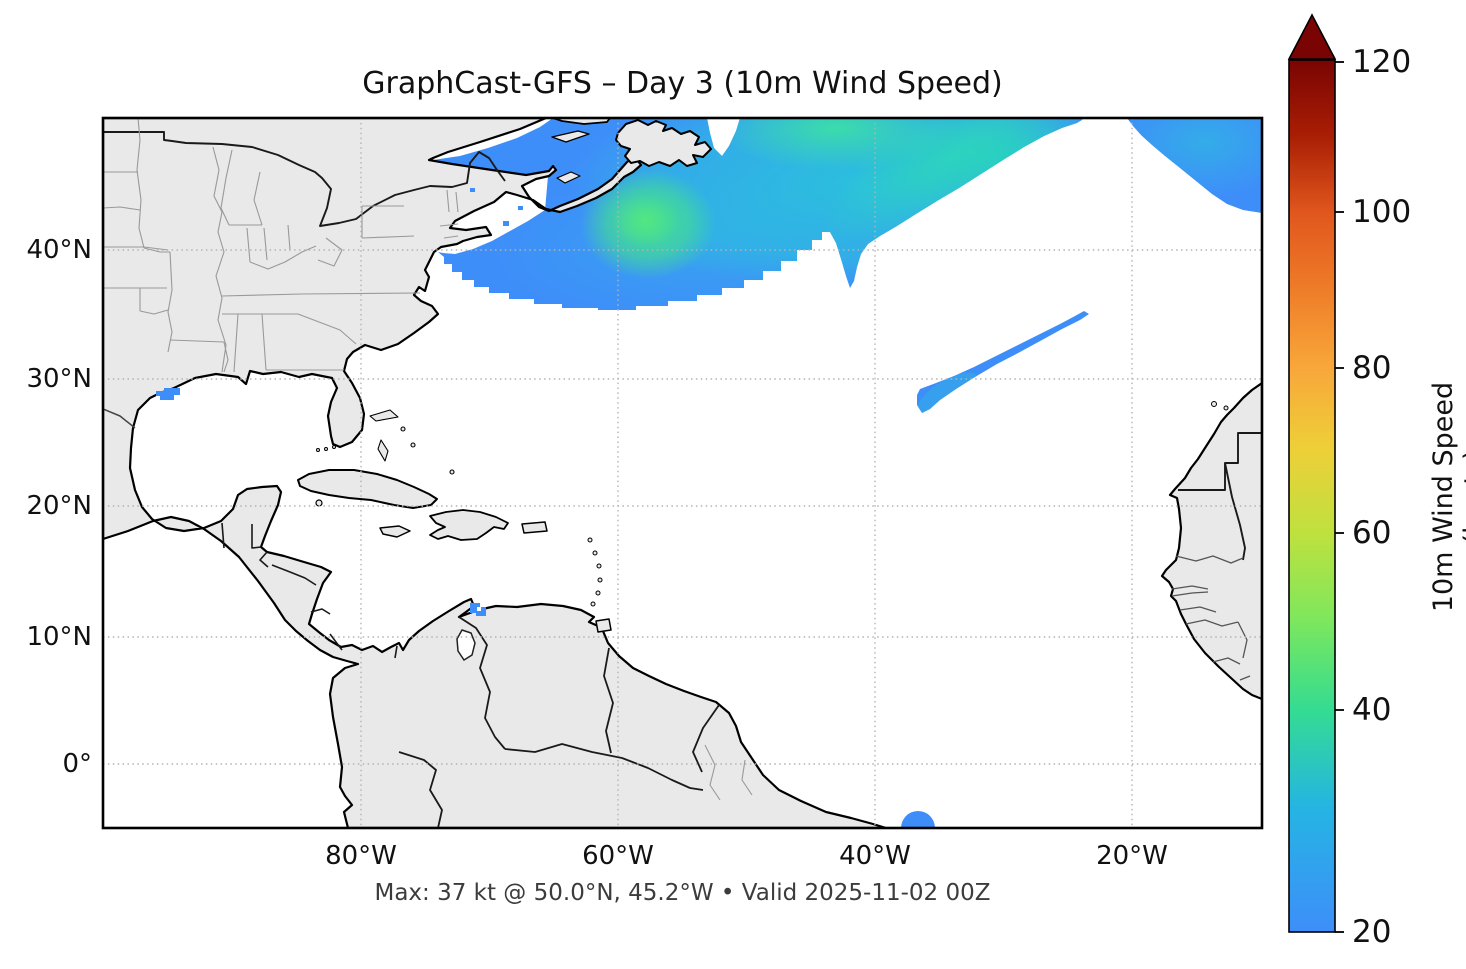 This screenshot has height=969, width=1466. Describe the element at coordinates (59, 506) in the screenshot. I see `y-tick-20n: 20°N` at that location.